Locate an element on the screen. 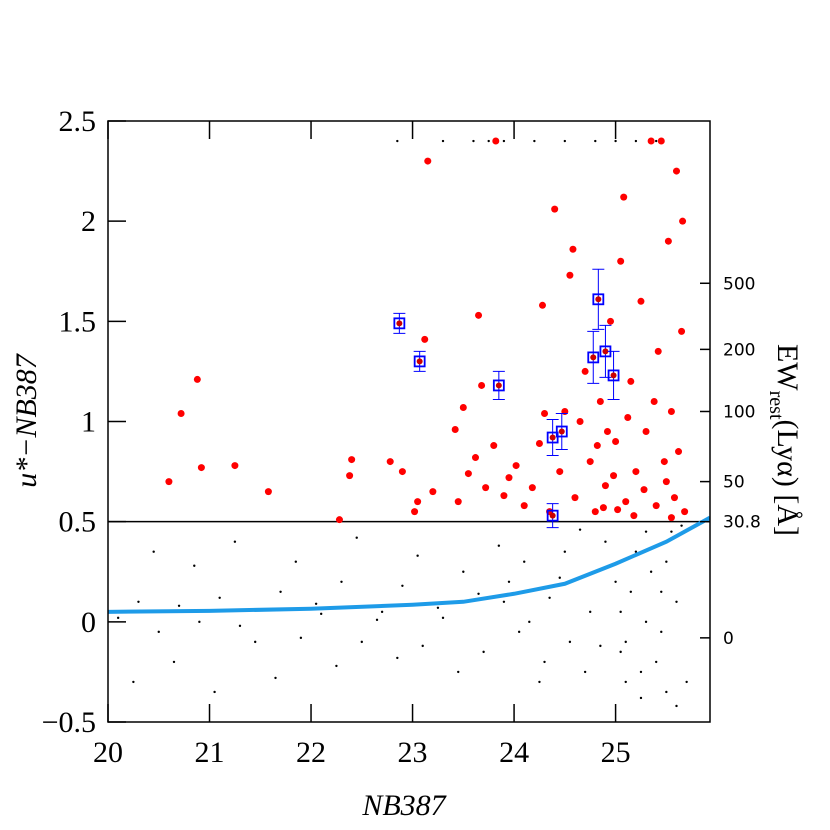 Image resolution: width=830 pixels, height=830 pixels. y2-label-tail: (Lyα) [Å] is located at coordinates (787, 478).